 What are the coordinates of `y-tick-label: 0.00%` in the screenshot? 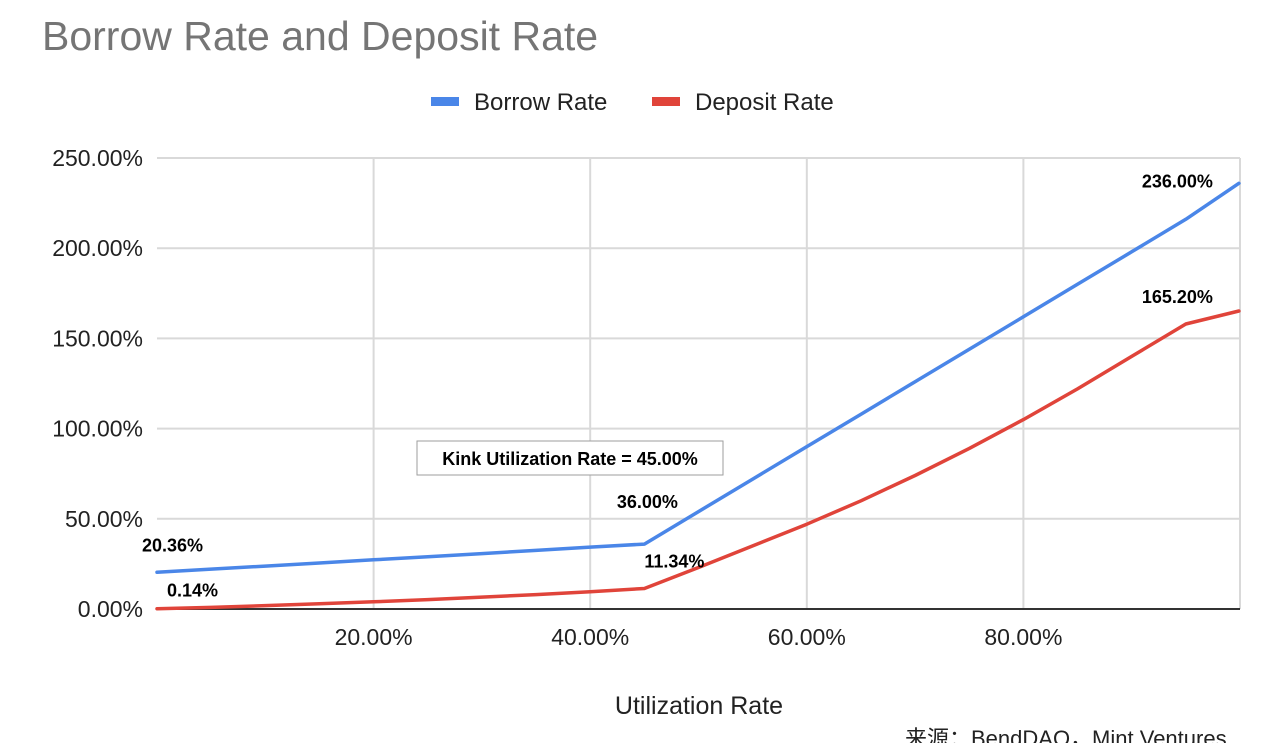 It's located at (110, 609).